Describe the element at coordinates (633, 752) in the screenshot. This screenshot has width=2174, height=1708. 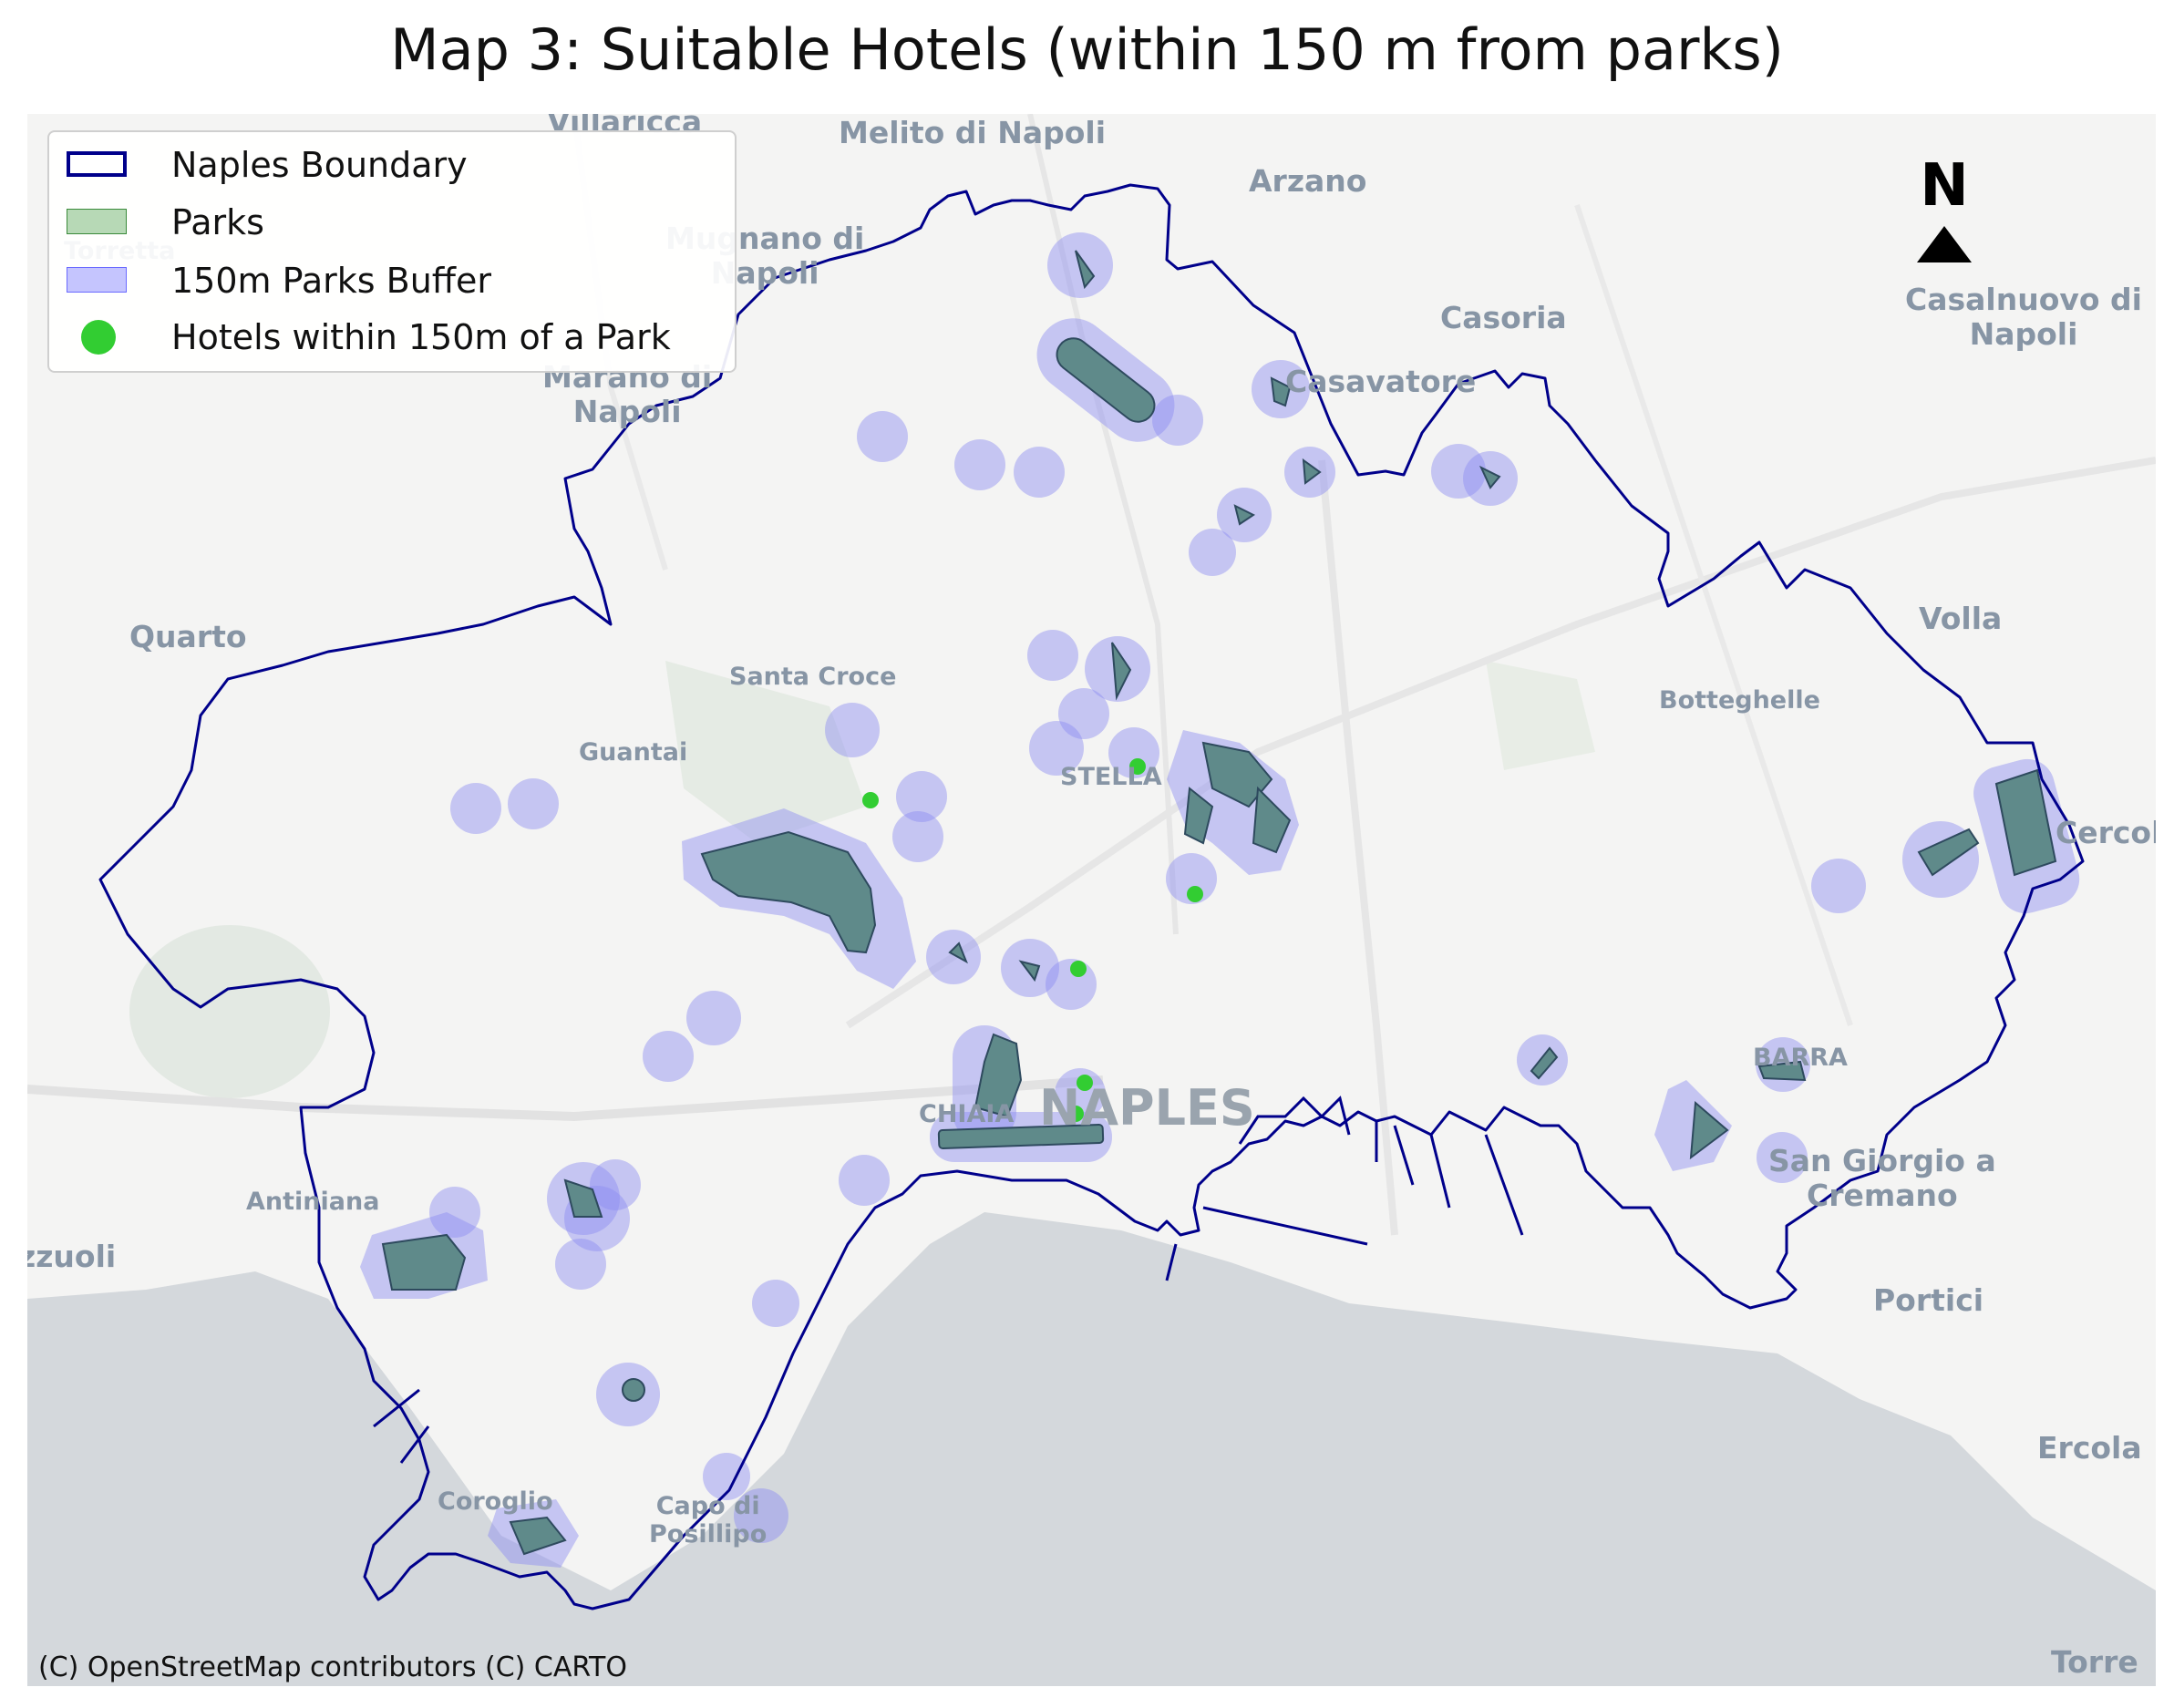
I see `place-label: Guantai` at that location.